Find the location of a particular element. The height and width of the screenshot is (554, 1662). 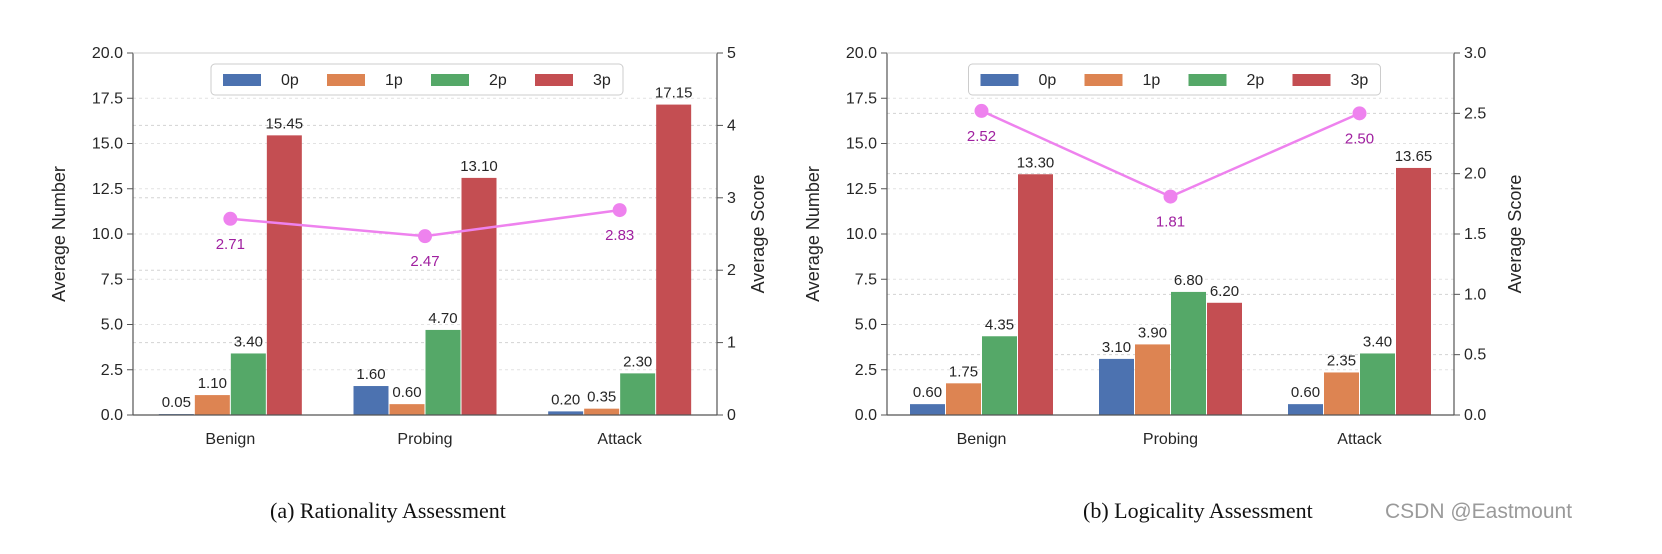

y2-tick-label: 0 is located at coordinates (731, 415).